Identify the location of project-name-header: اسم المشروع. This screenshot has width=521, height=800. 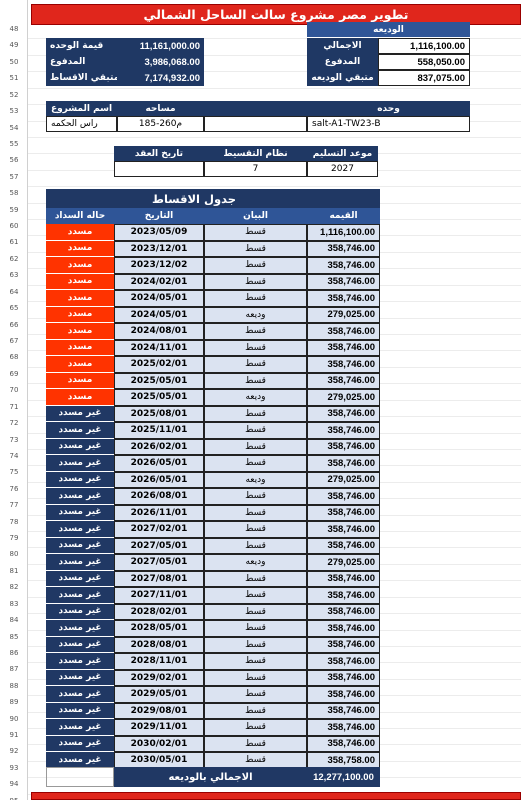
(81, 108).